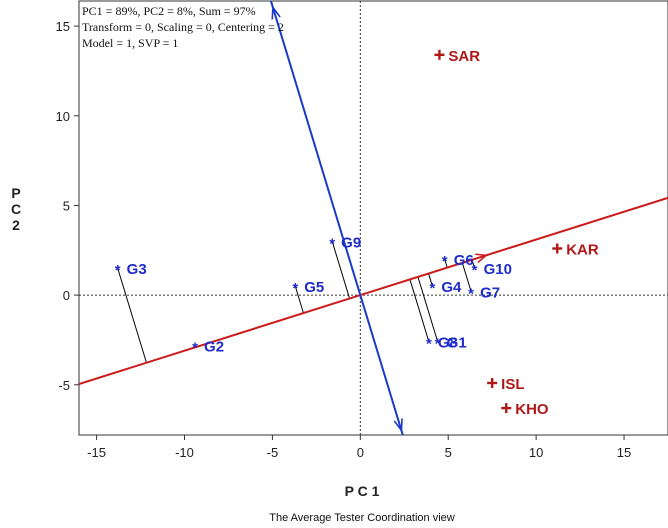  Describe the element at coordinates (432, 288) in the screenshot. I see `genotype-marker-g4: *` at that location.